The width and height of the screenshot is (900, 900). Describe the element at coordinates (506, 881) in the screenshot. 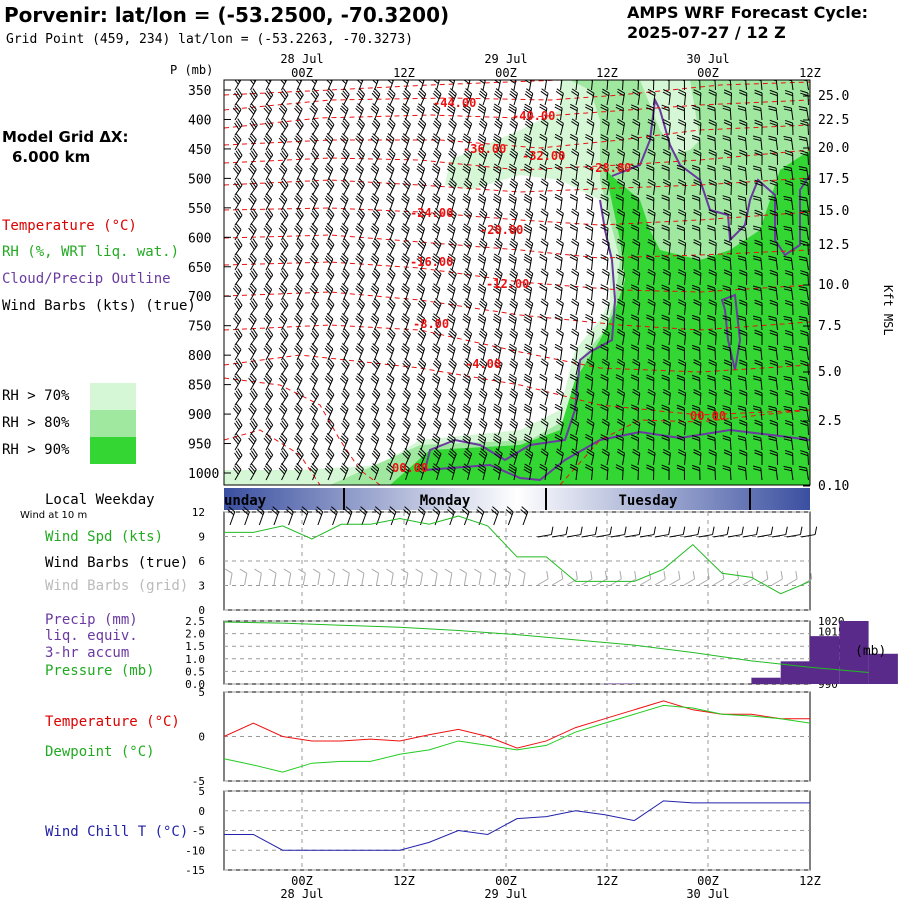

I see `bottom-tick-label: 00Z` at that location.